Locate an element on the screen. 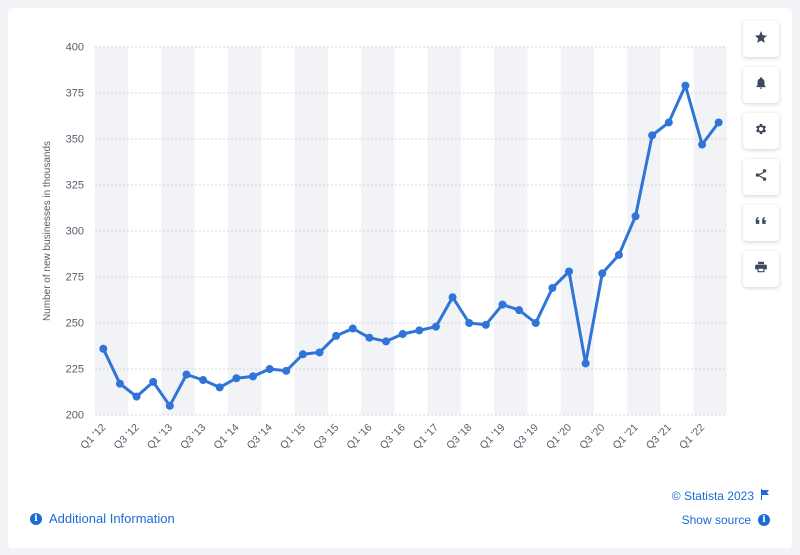 The width and height of the screenshot is (800, 555). x-tick-label: Q1 '13 is located at coordinates (160, 437).